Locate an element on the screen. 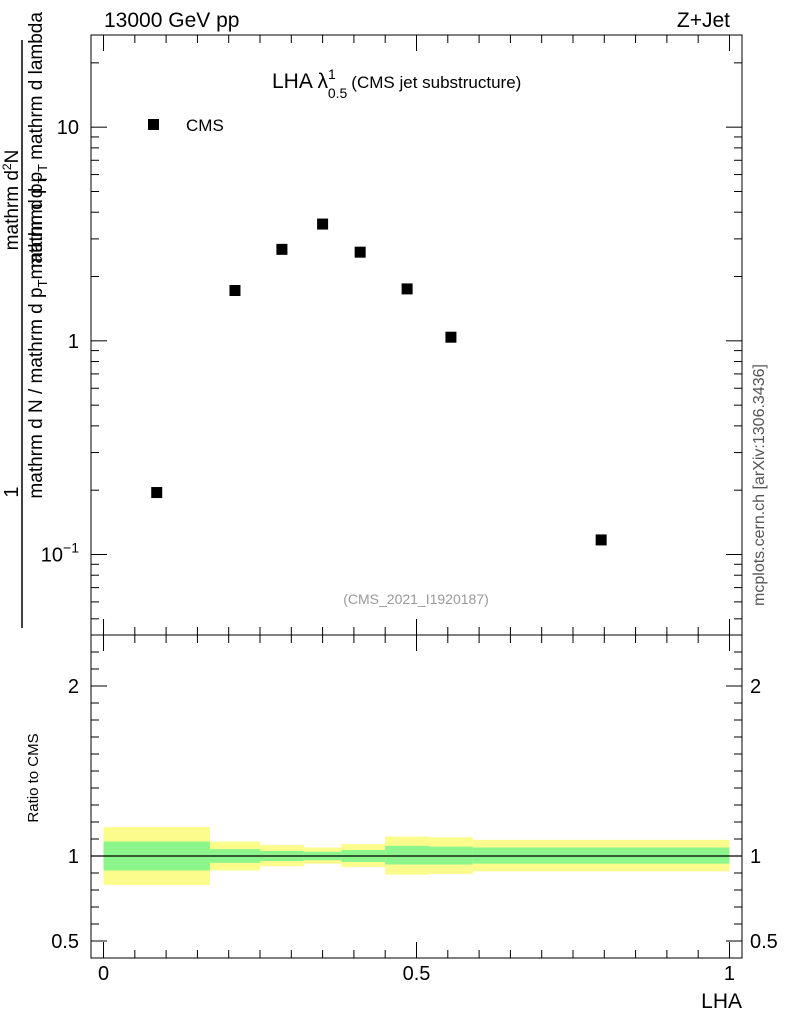  side-label: mcplots.cern.ch [arXiv:1306.3436] is located at coordinates (759, 485).